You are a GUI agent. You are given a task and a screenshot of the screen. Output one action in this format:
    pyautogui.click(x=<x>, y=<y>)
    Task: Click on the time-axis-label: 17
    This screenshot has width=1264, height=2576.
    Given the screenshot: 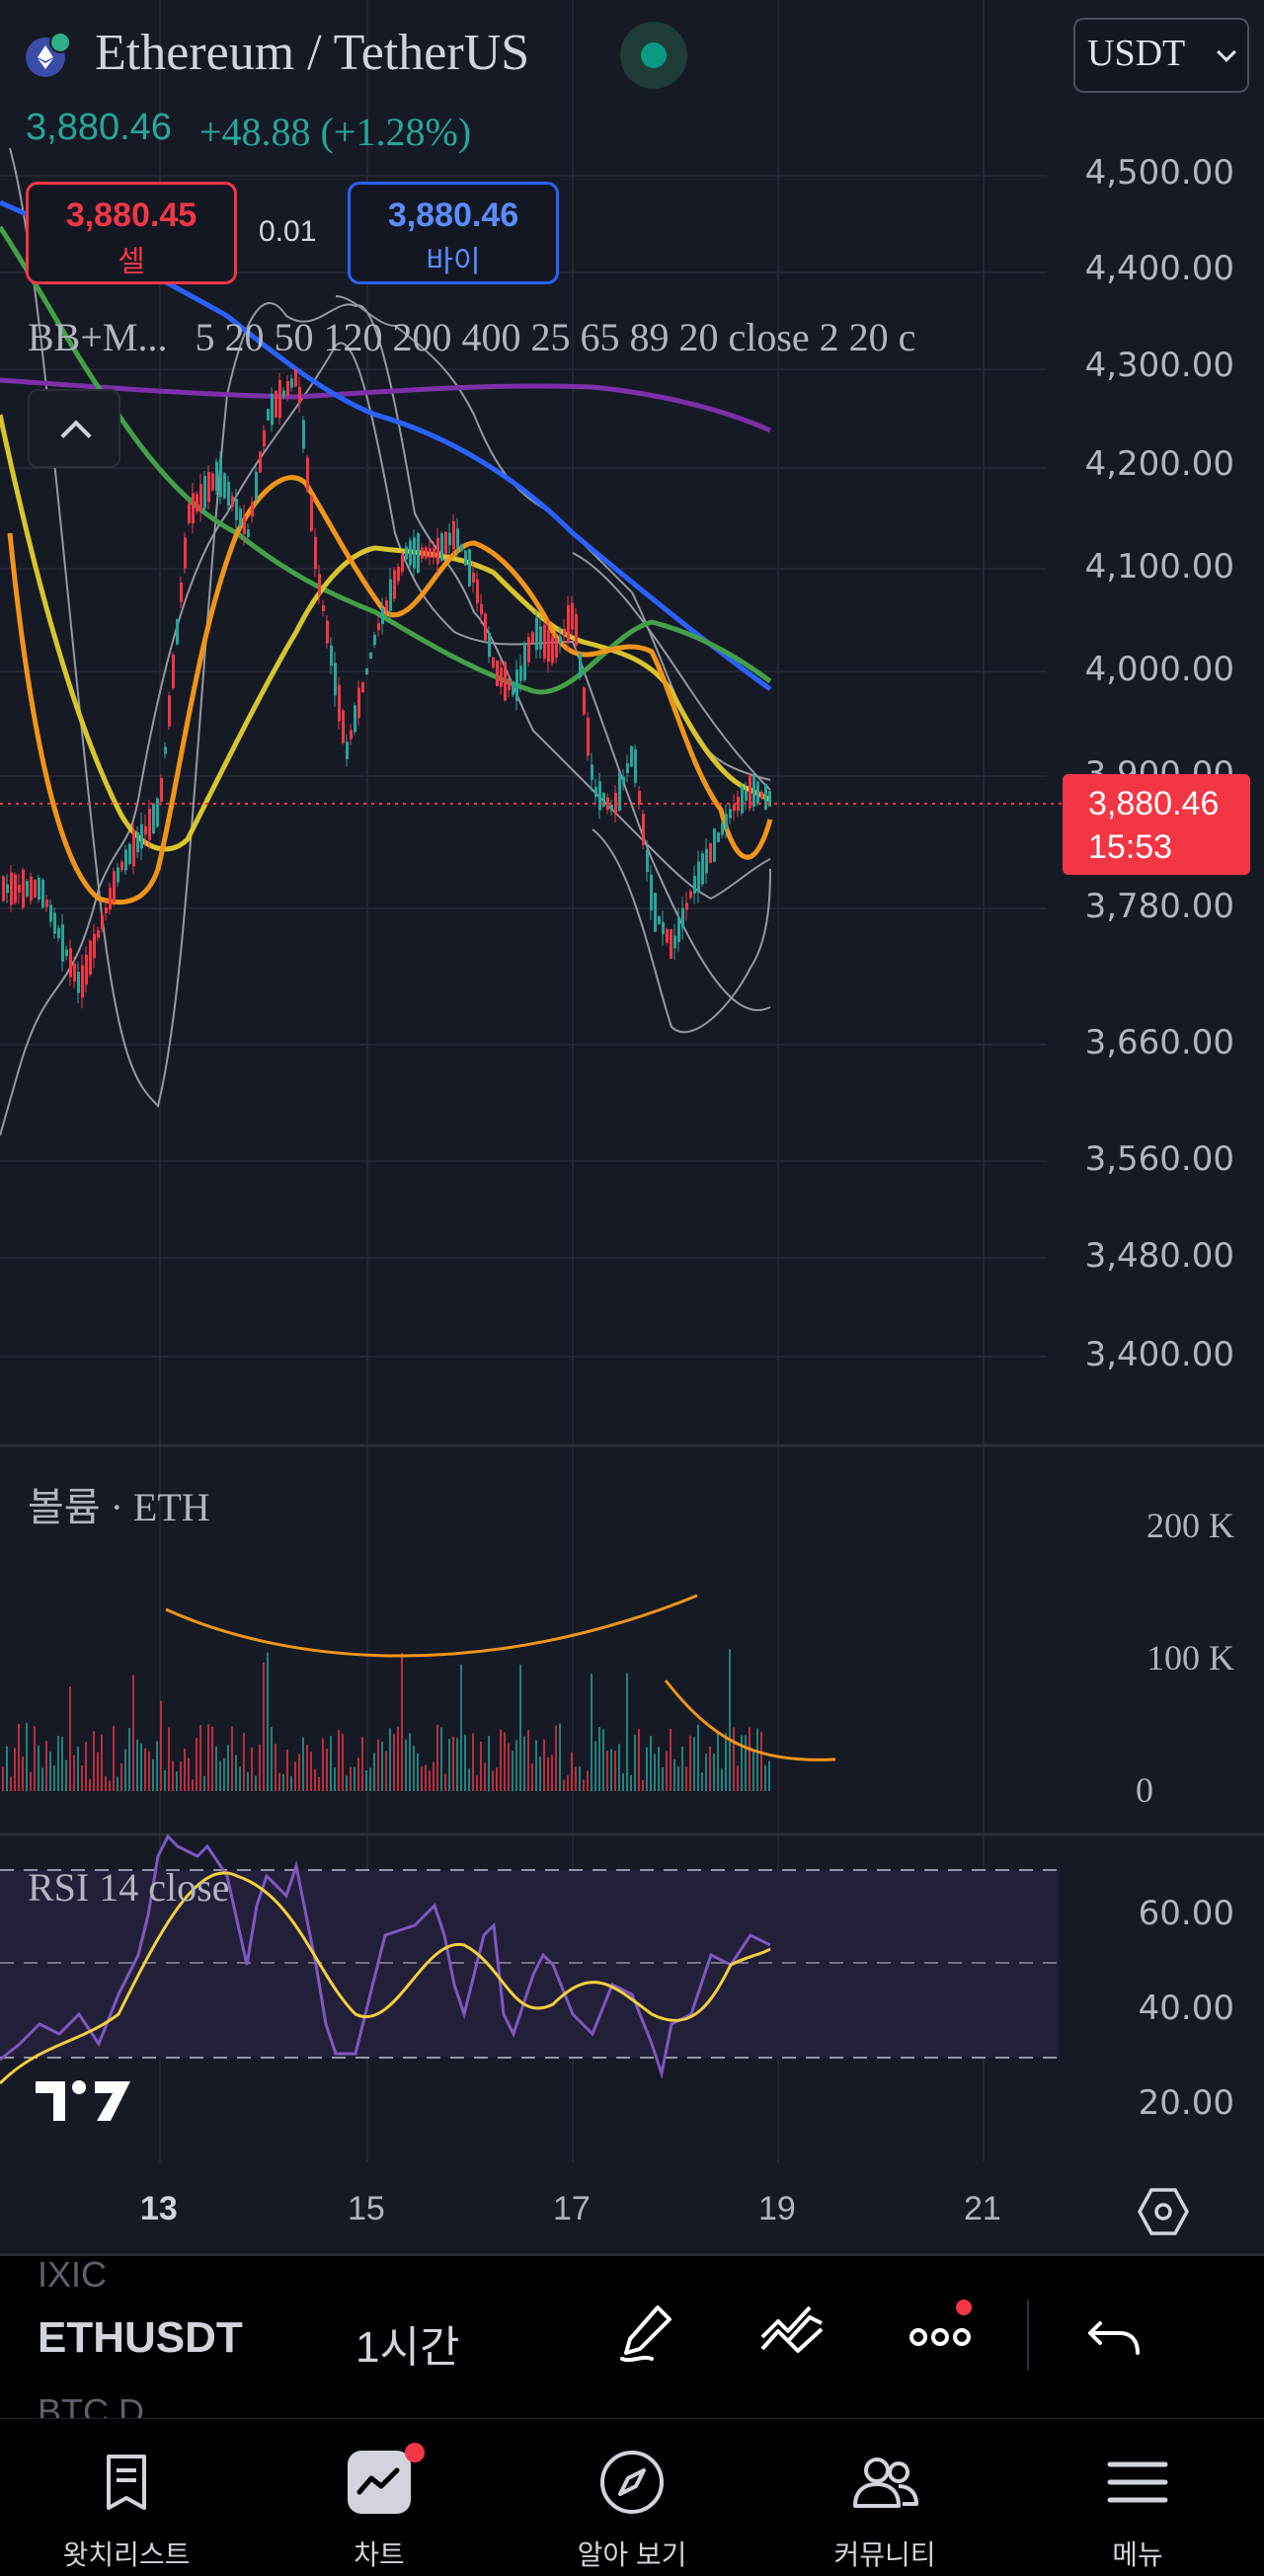 What is the action you would take?
    pyautogui.click(x=572, y=2208)
    